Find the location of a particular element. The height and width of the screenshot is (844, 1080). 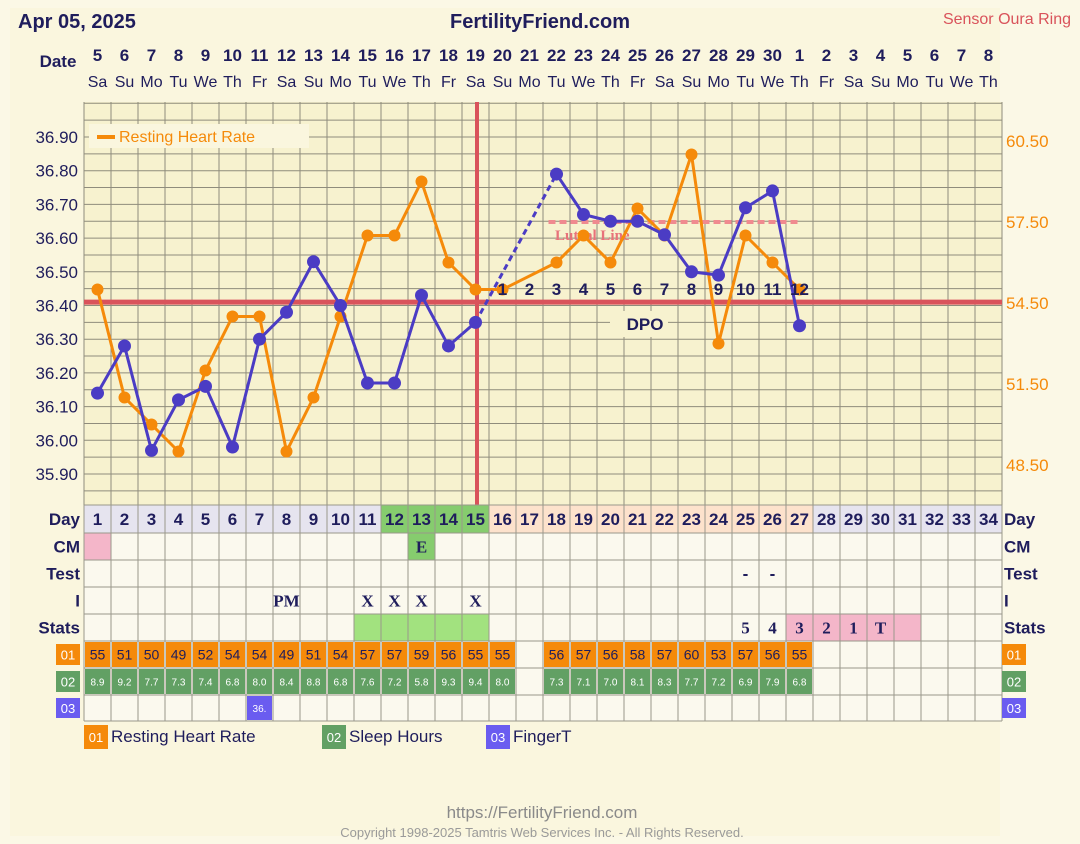

legend-label: Sleep Hours is located at coordinates (396, 736).